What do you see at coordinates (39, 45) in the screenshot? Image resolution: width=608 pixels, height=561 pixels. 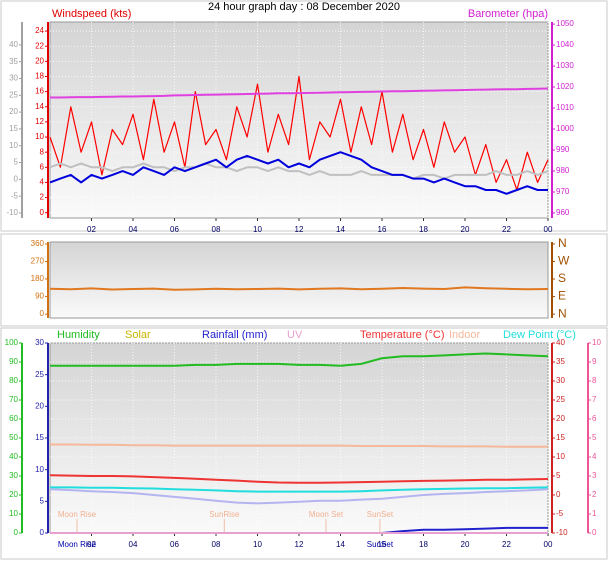 I see `y-tick-label: 22` at bounding box center [39, 45].